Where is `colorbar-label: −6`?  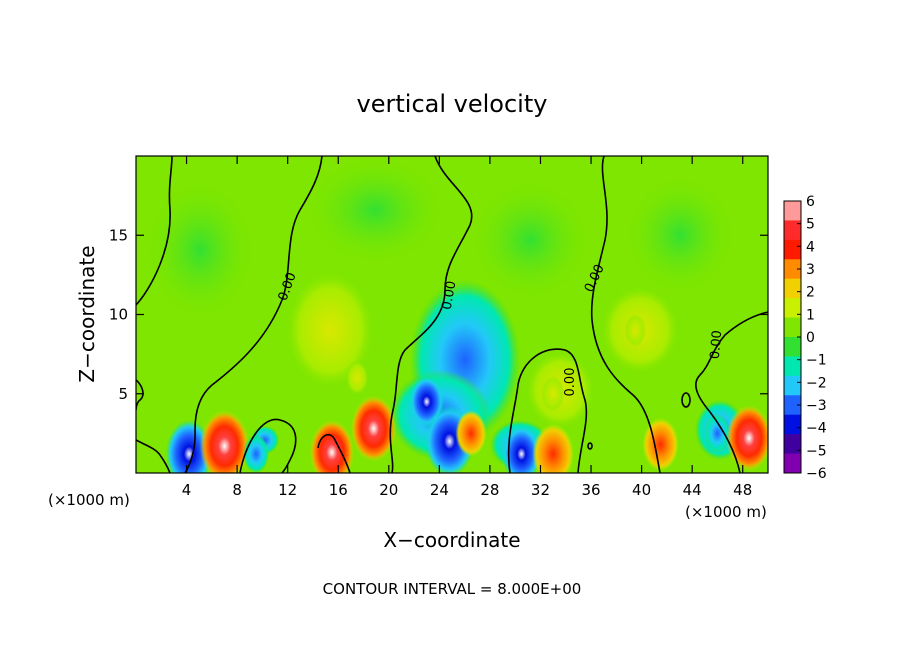 colorbar-label: −6 is located at coordinates (816, 474).